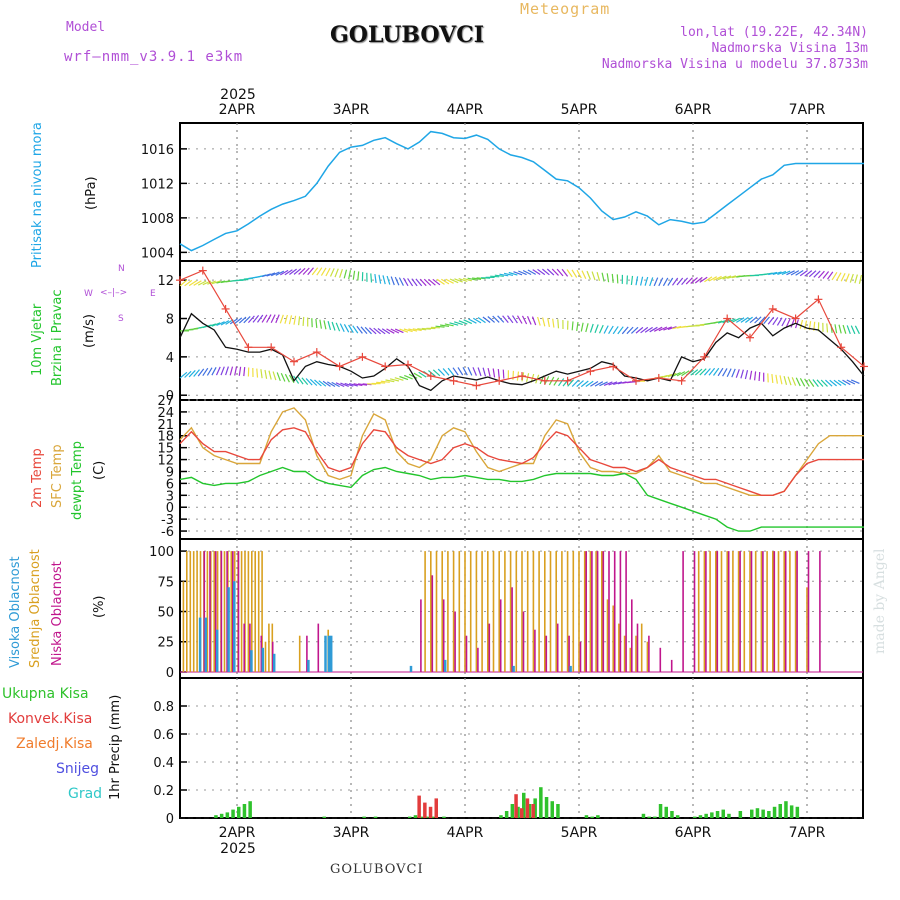 Image resolution: width=900 pixels, height=900 pixels. What do you see at coordinates (165, 449) in the screenshot?
I see `y-tick-label: 15` at bounding box center [165, 449].